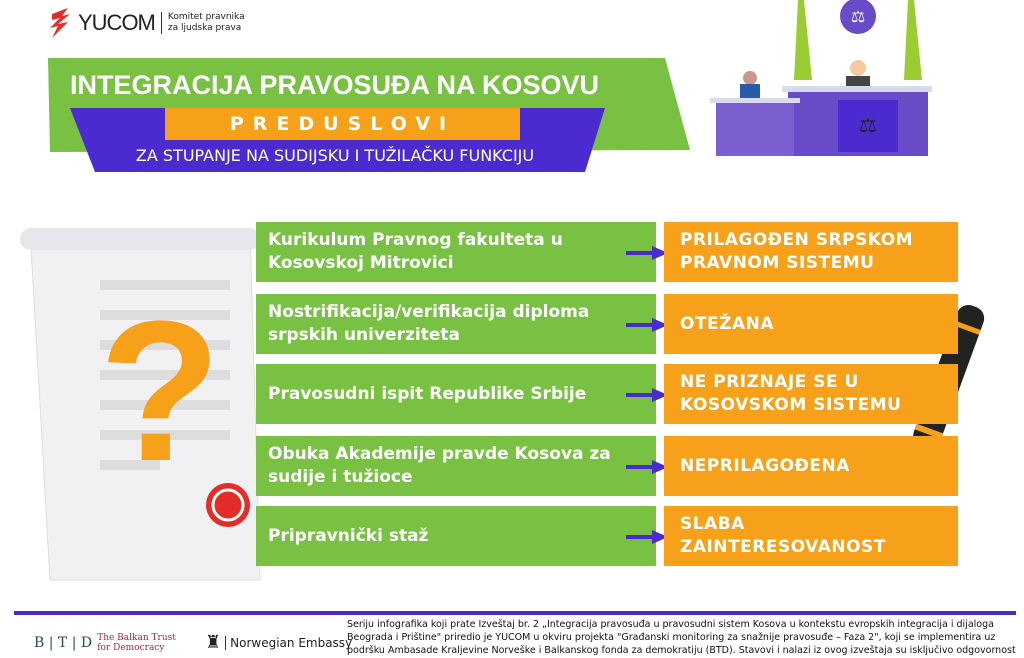 The width and height of the screenshot is (1024, 658). What do you see at coordinates (160, 391) in the screenshot?
I see `question-mark-icon: ?` at bounding box center [160, 391].